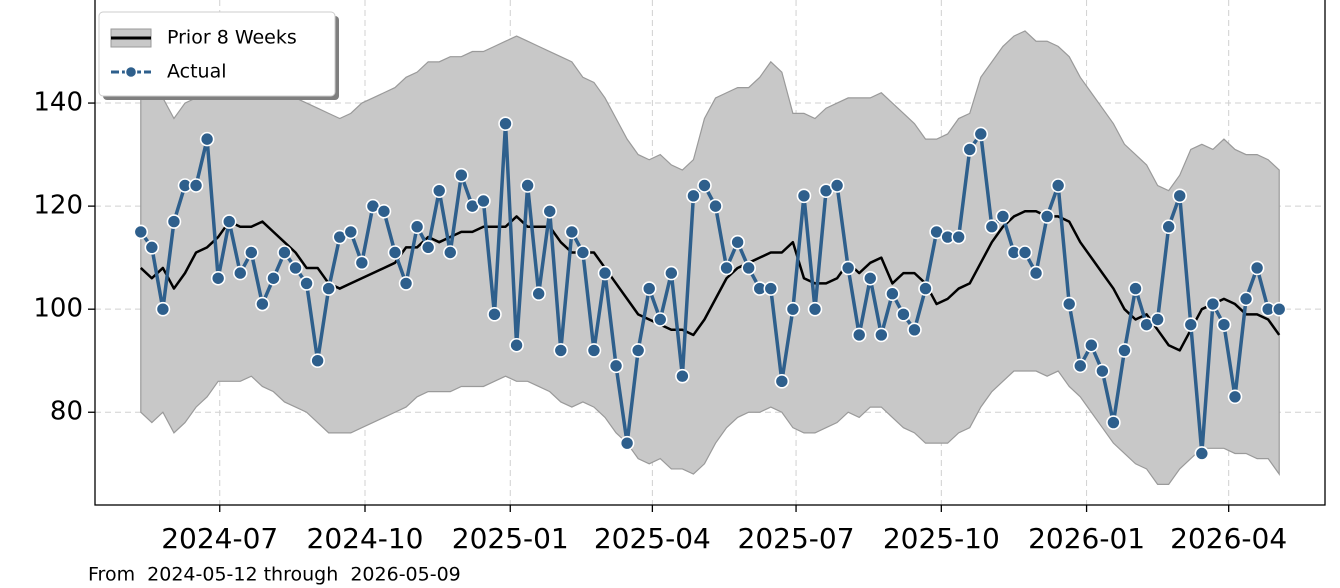 The image size is (1340, 588). Describe the element at coordinates (1228, 538) in the screenshot. I see `x-tick-label: 2026-04` at that location.